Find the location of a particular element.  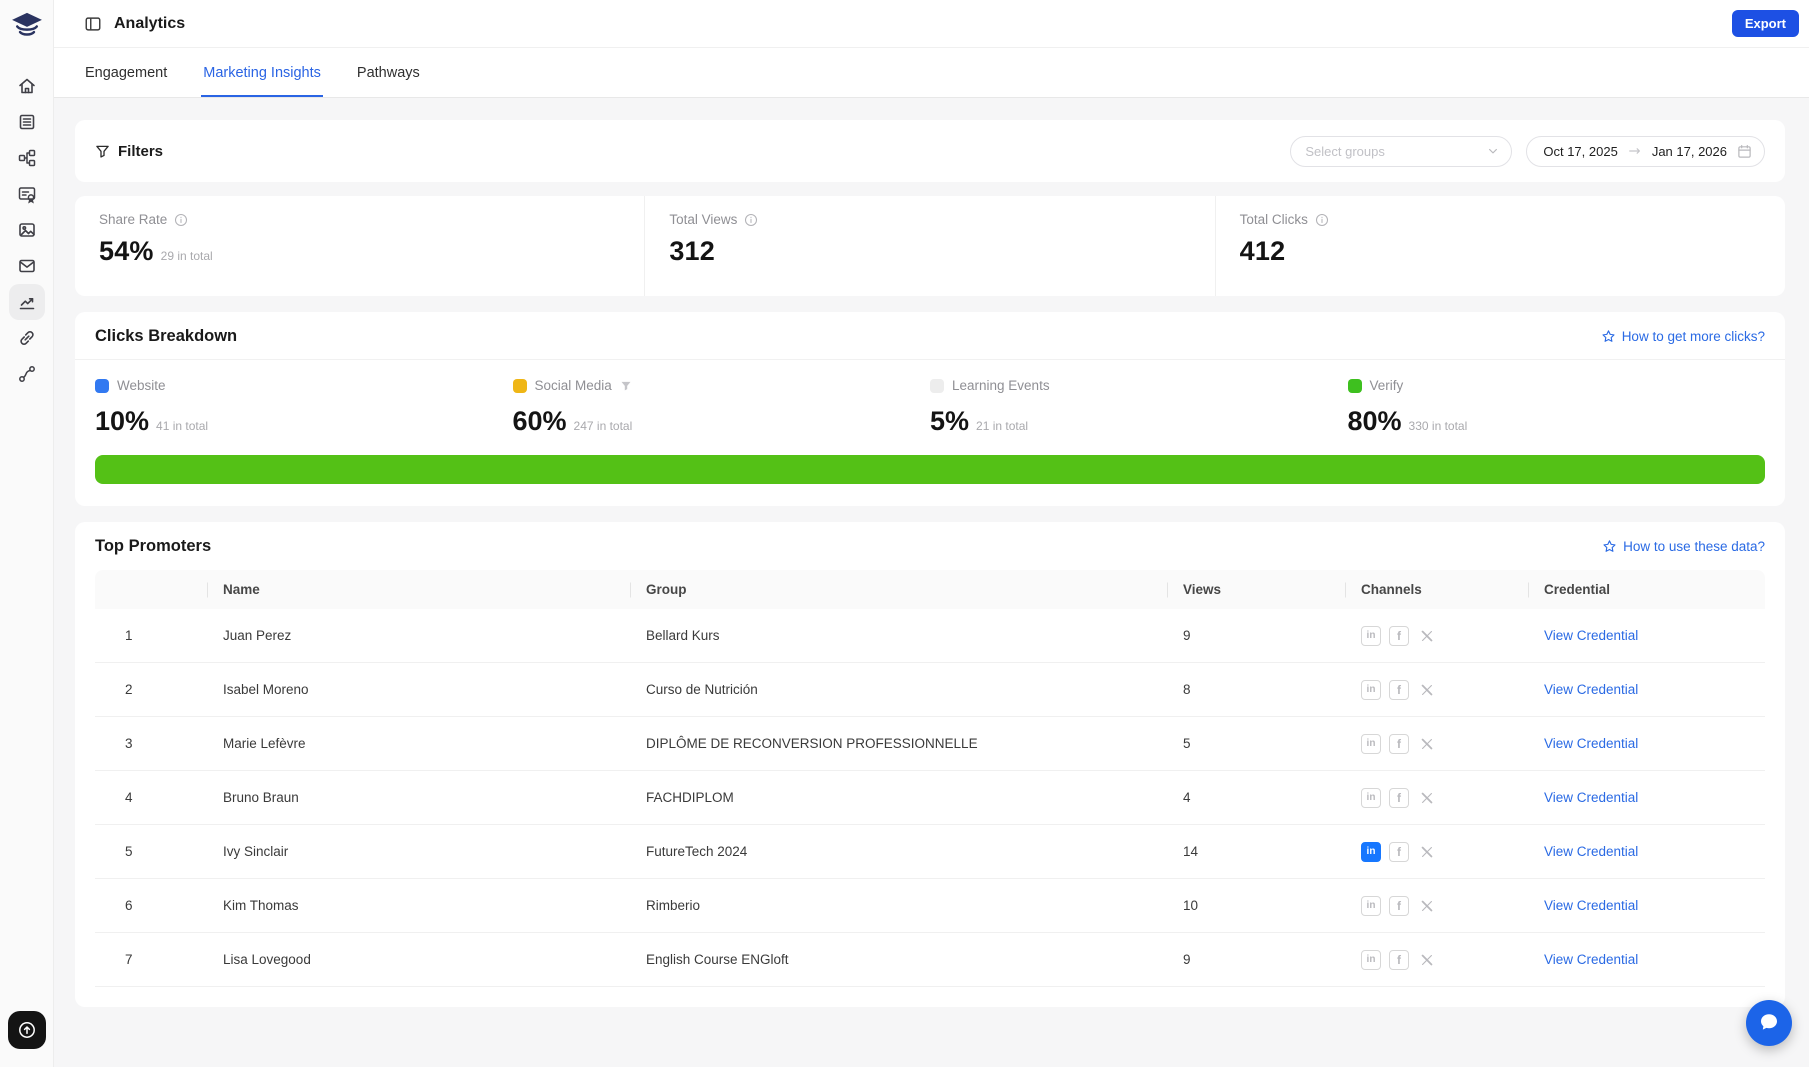

chat-bubble-icon is located at coordinates (1769, 1022).